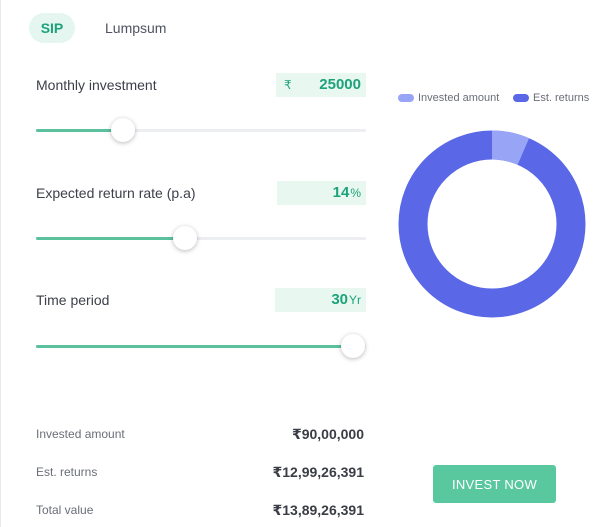  I want to click on monthly-investment-slider, so click(201, 130).